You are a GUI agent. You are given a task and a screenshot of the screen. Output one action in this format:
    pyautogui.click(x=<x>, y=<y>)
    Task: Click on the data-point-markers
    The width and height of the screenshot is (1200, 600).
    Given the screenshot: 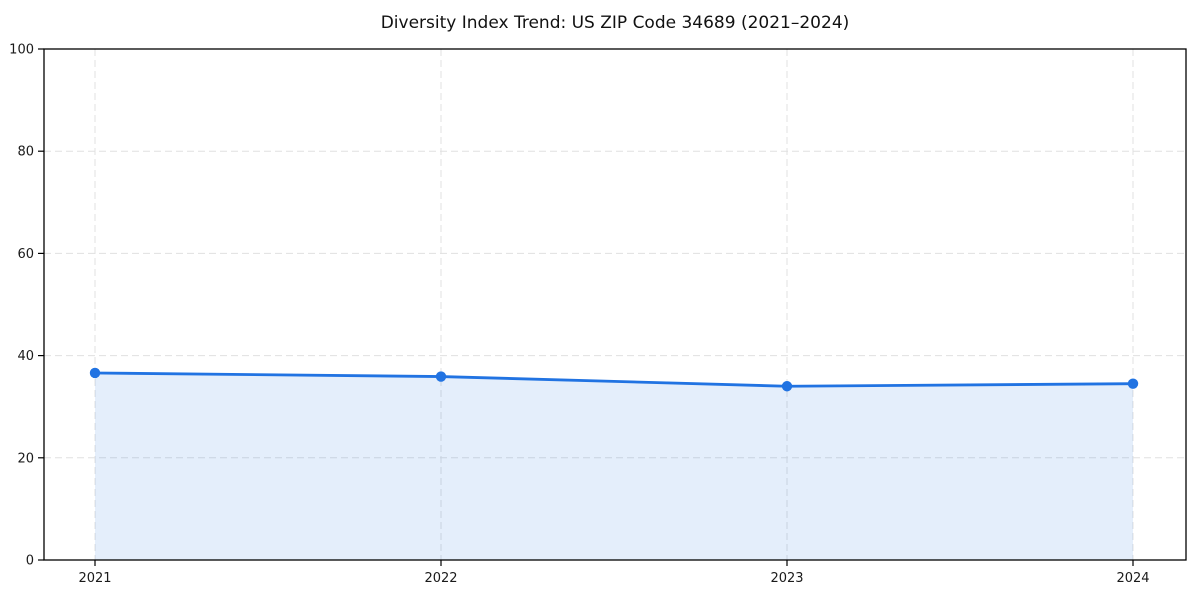 What is the action you would take?
    pyautogui.click(x=614, y=379)
    